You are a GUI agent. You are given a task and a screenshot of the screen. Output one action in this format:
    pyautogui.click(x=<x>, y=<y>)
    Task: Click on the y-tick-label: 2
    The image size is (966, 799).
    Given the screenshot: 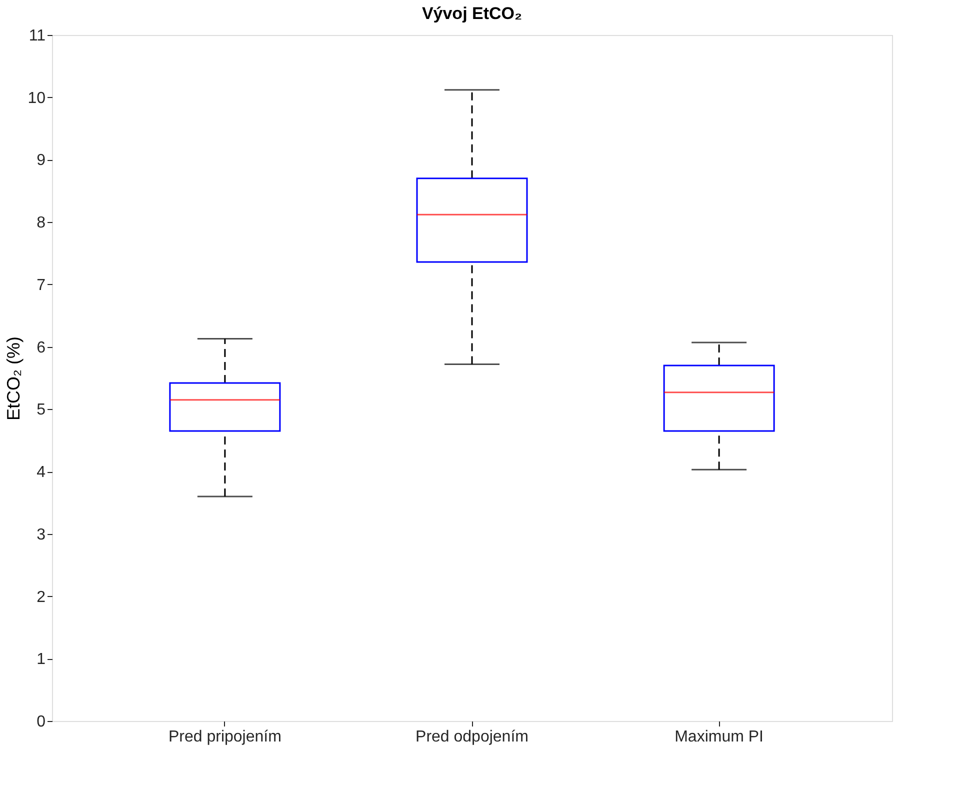 What is the action you would take?
    pyautogui.click(x=41, y=597)
    